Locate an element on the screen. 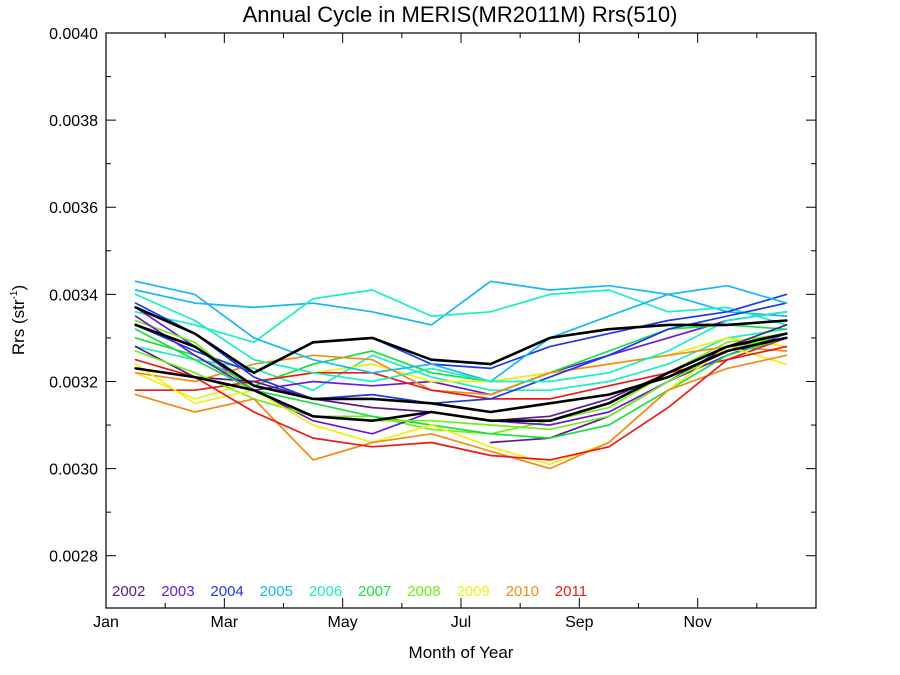 This screenshot has width=900, height=675. legend-item-2009: 2009 is located at coordinates (472, 591).